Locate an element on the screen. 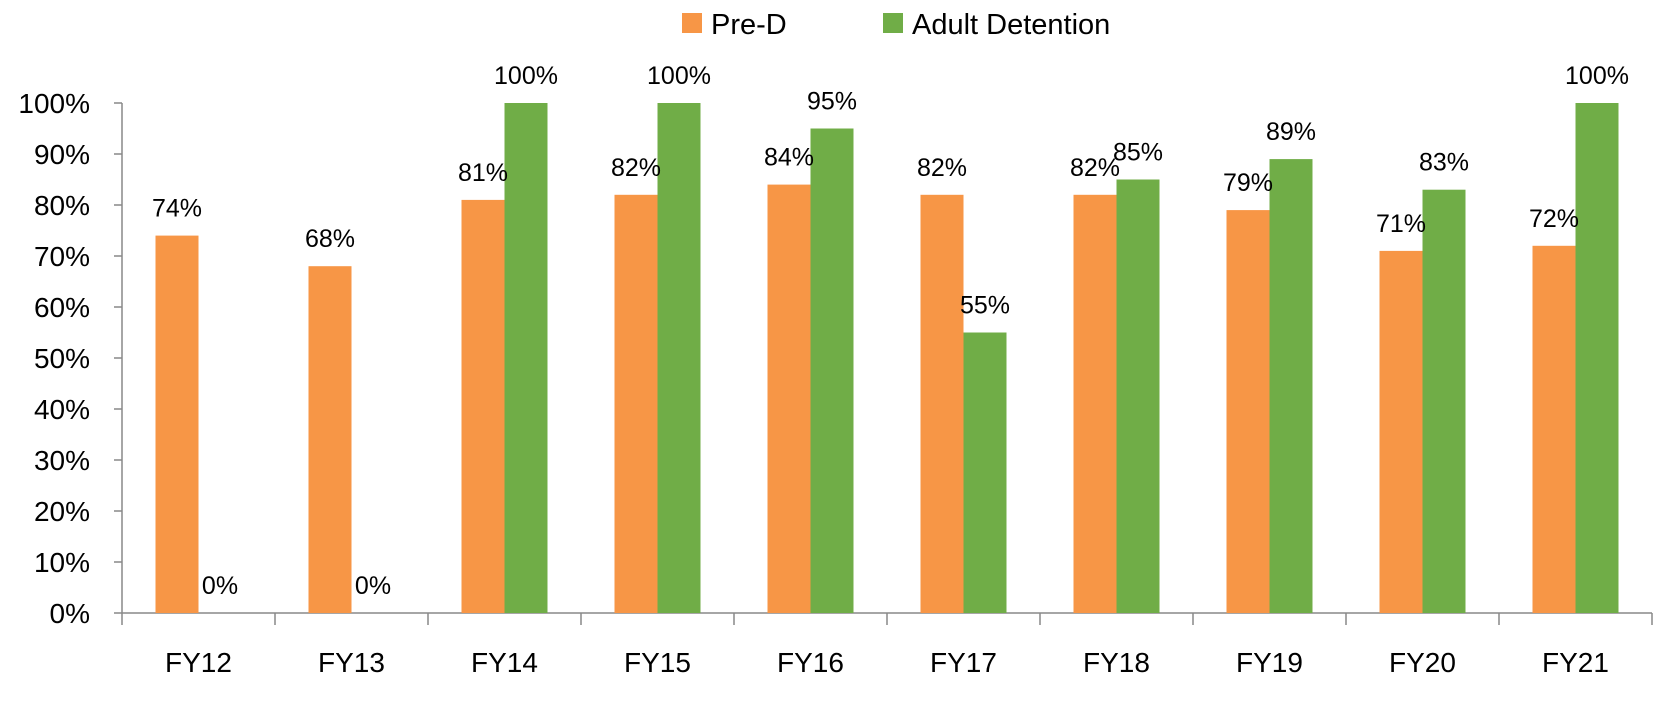  bar-pre-d-fy19 is located at coordinates (1248, 411).